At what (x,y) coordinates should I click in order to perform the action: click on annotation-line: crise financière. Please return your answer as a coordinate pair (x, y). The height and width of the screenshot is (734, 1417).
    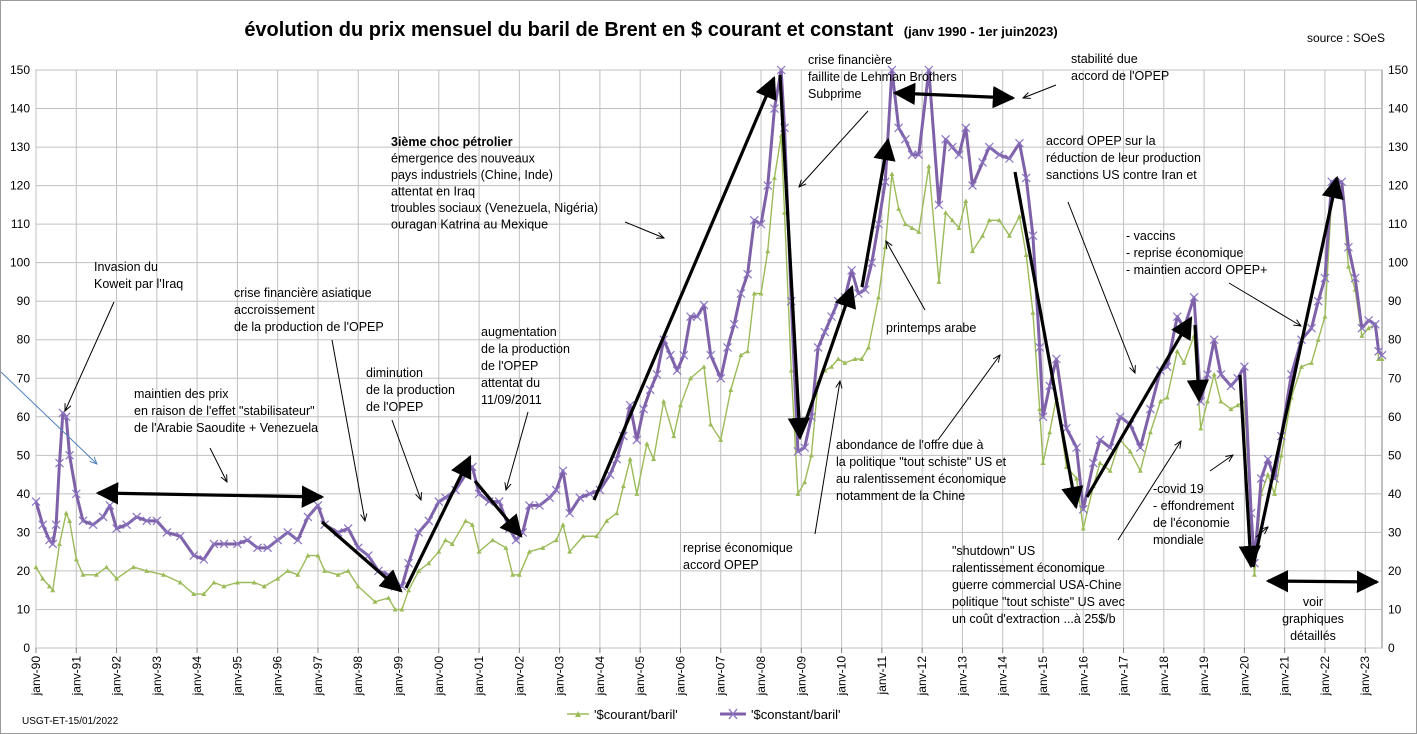
    Looking at the image, I should click on (850, 60).